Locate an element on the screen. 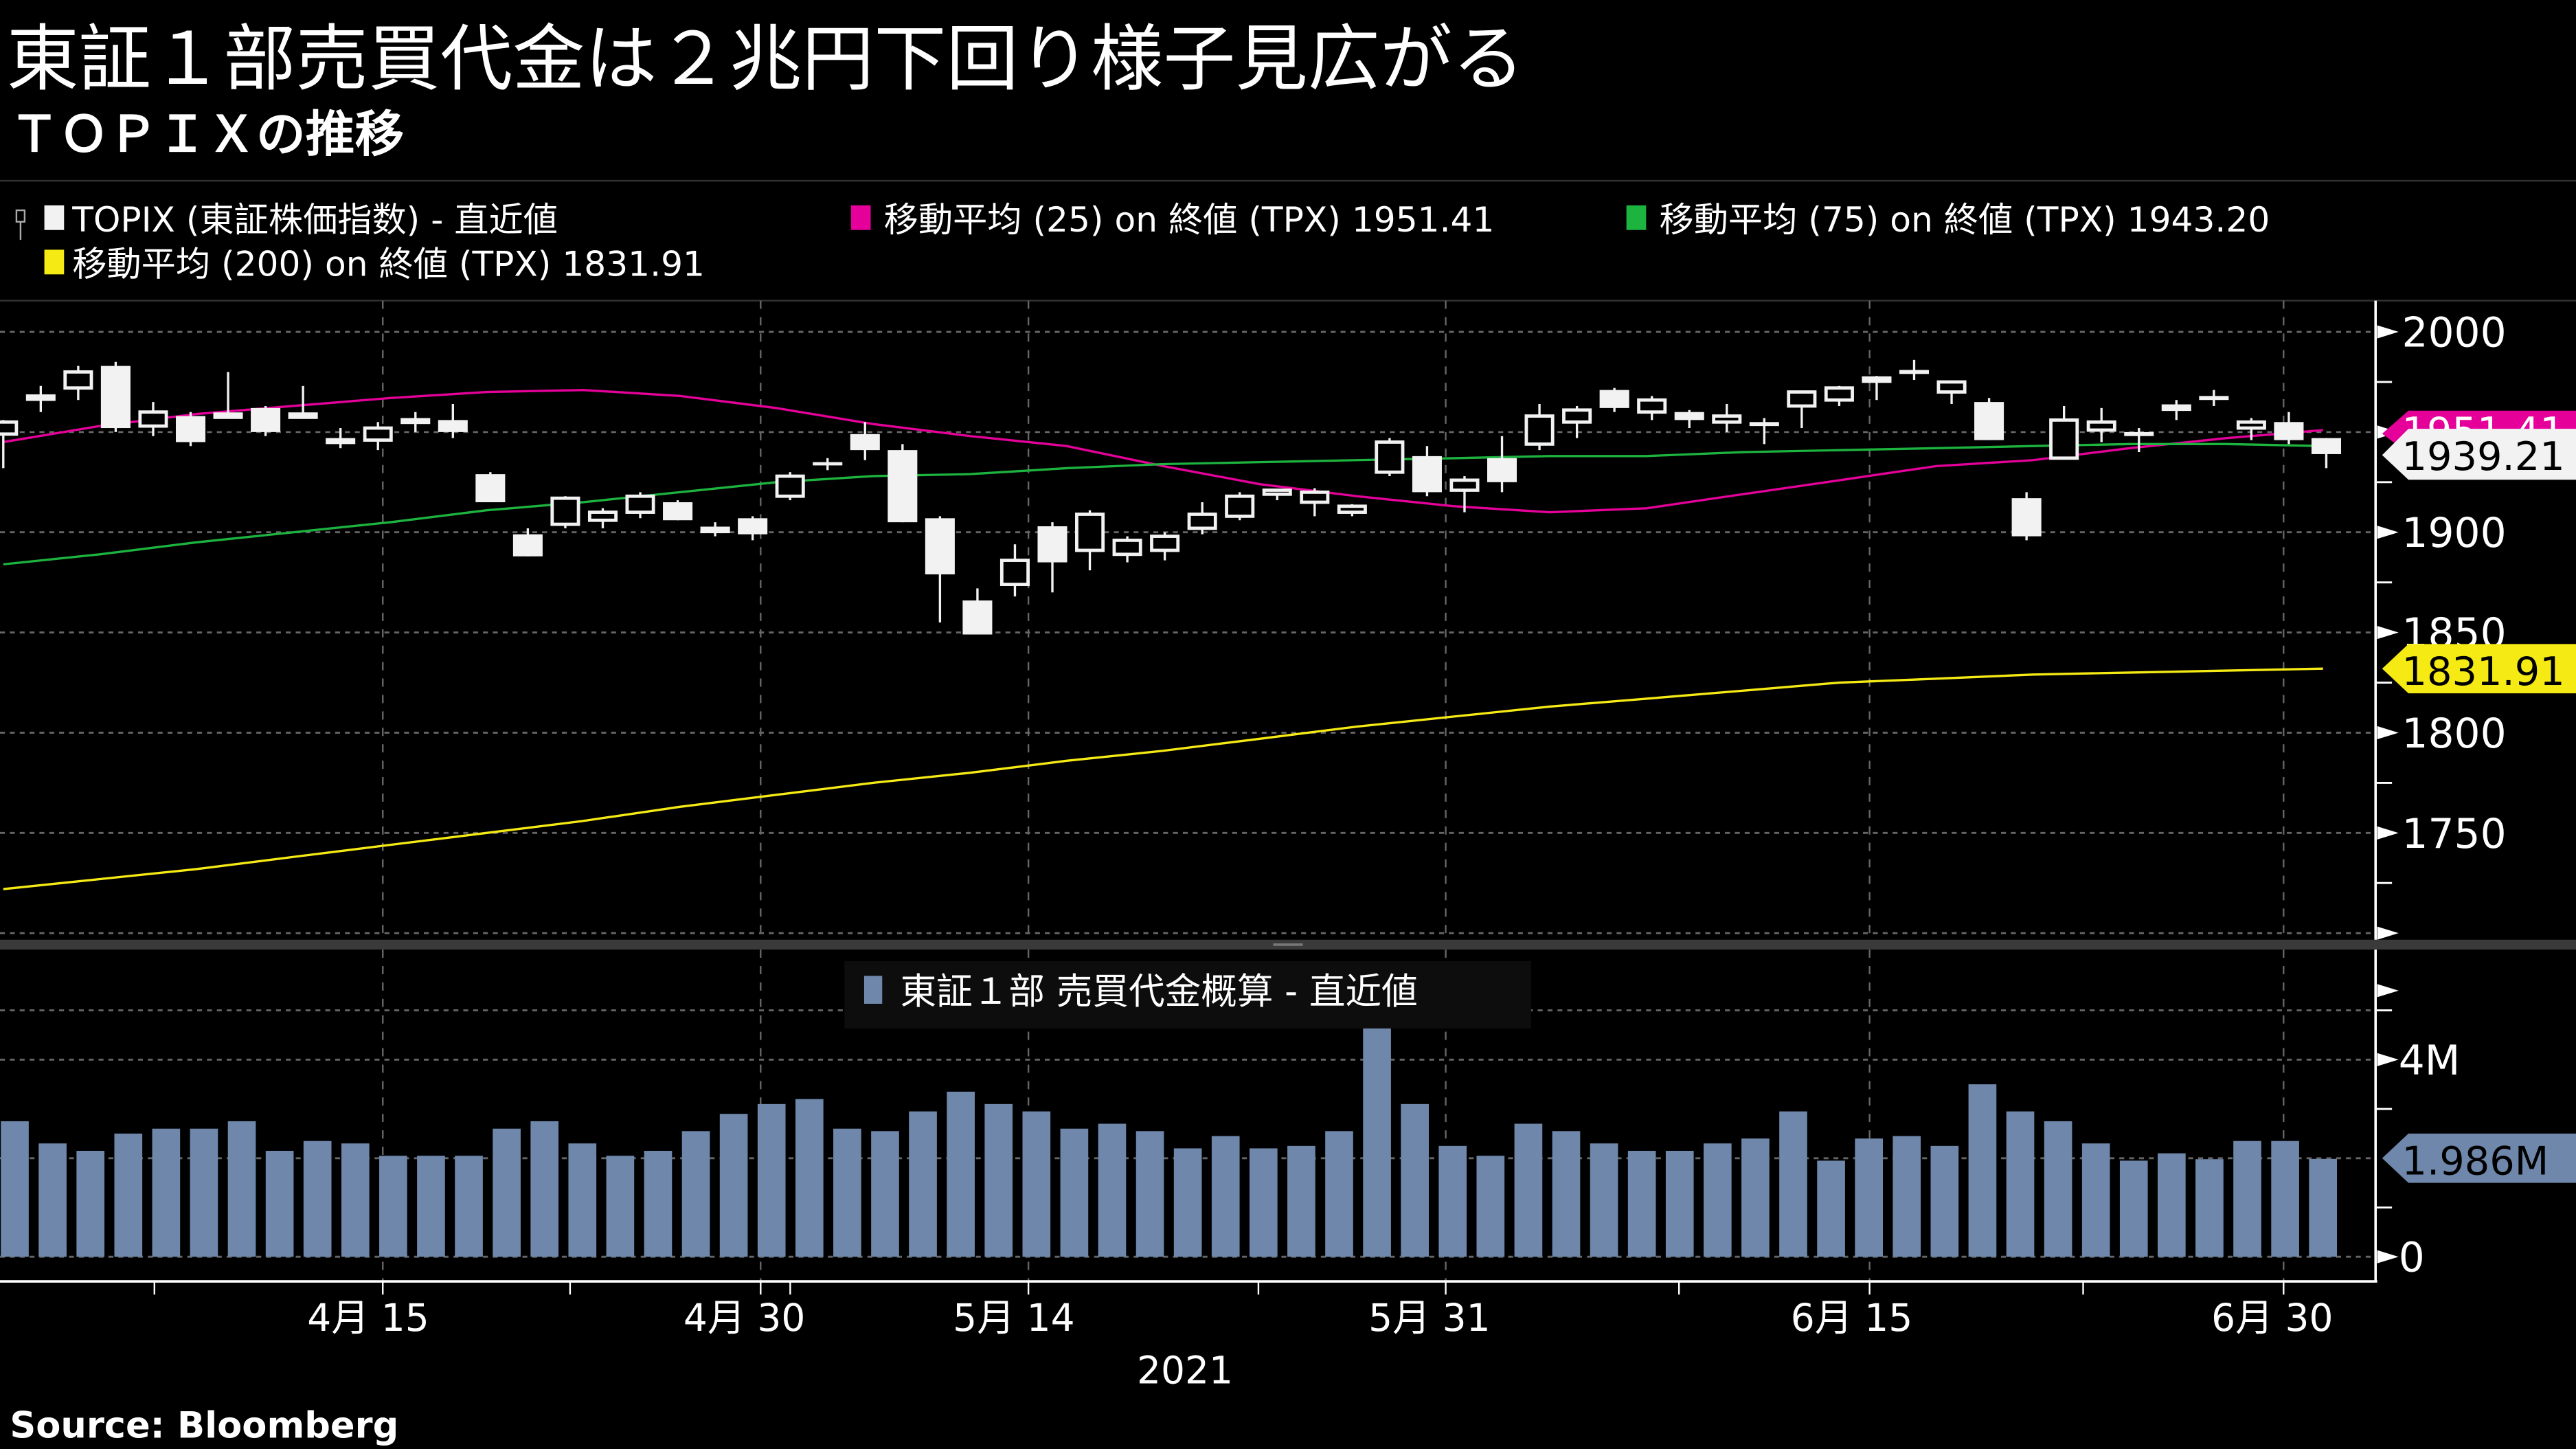  volume-legend-swatch is located at coordinates (873, 990).